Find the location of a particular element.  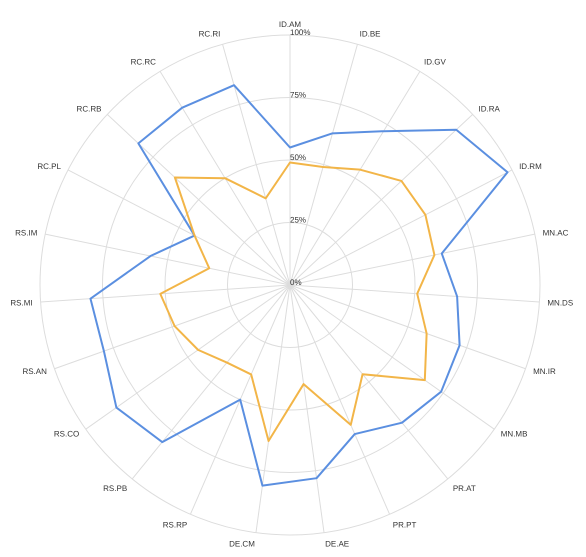

spoke-label: ID.BE is located at coordinates (370, 34).